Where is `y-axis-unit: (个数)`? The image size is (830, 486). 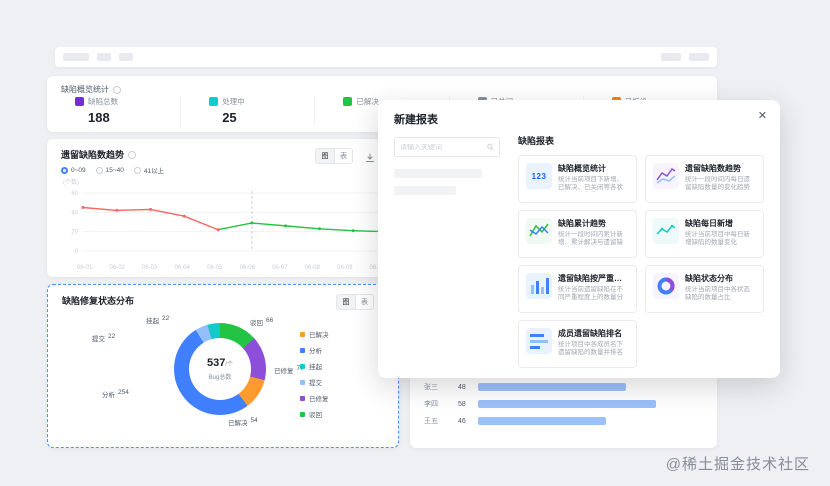
y-axis-unit: (个数) is located at coordinates (71, 183).